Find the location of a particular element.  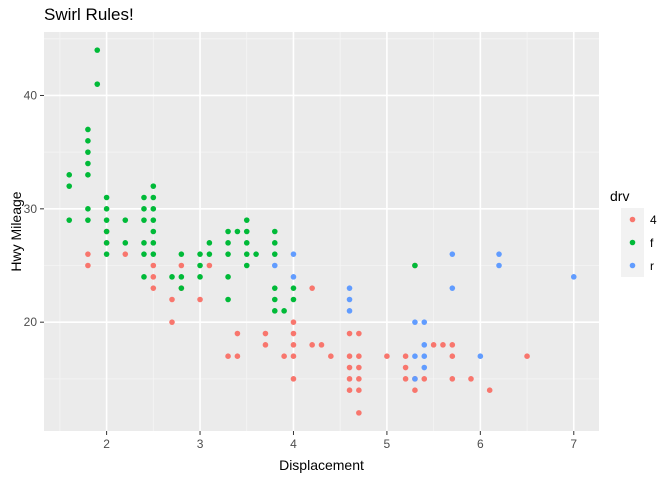

legend-items: 4 fr is located at coordinates (639, 242).